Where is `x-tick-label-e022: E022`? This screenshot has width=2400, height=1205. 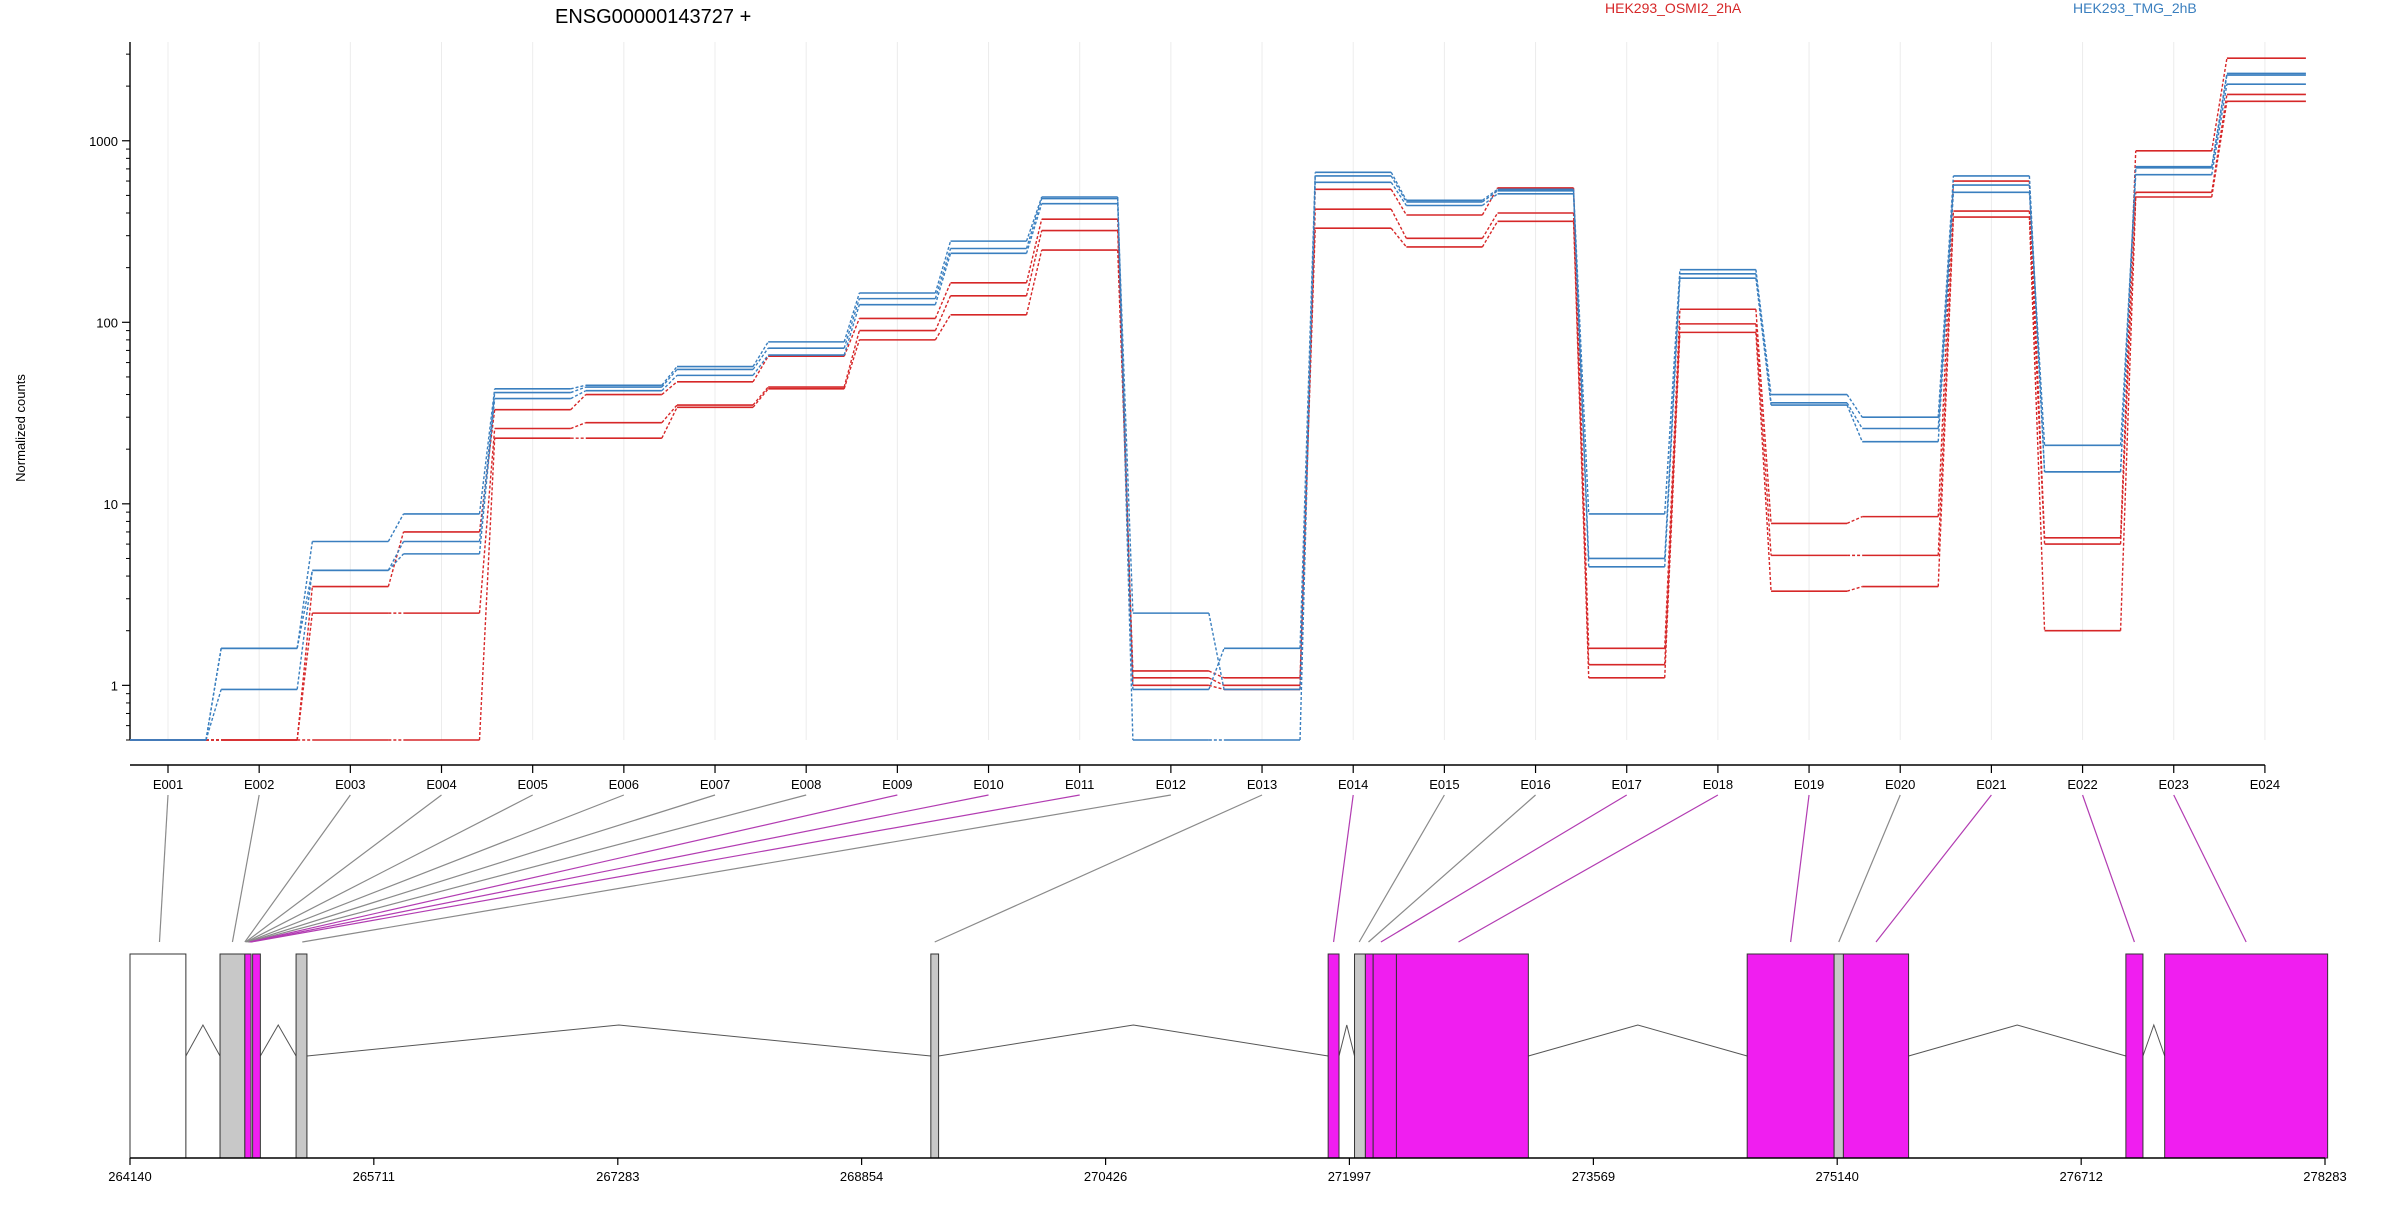
x-tick-label-e022: E022 is located at coordinates (2082, 784).